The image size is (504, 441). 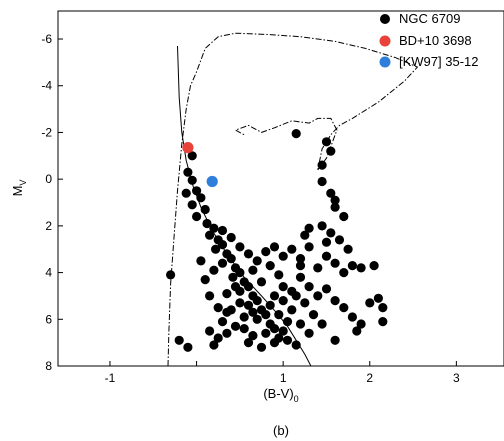 I want to click on legend-label-bd: BD+10 3698, so click(x=435, y=40).